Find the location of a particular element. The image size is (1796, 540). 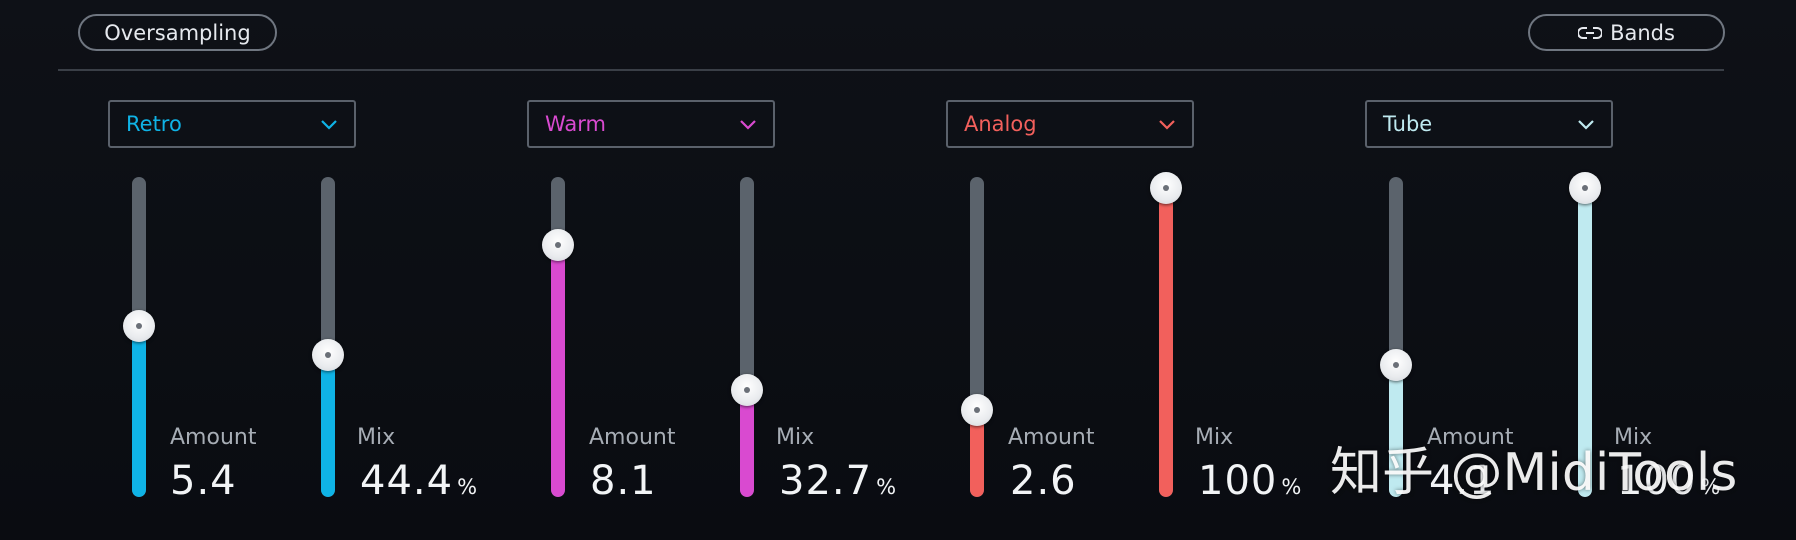

mix-slider-analog is located at coordinates (1166, 337).